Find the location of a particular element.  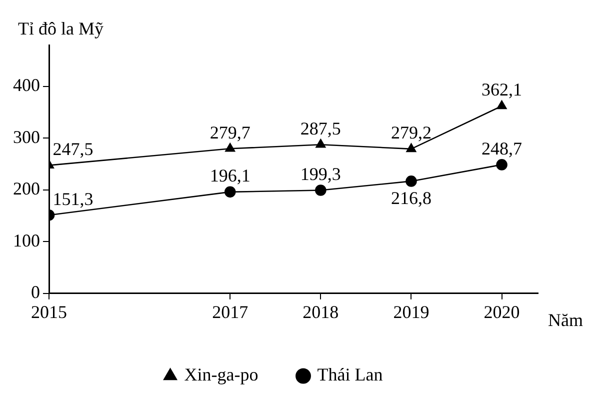

data-label: 287,5 is located at coordinates (320, 128).